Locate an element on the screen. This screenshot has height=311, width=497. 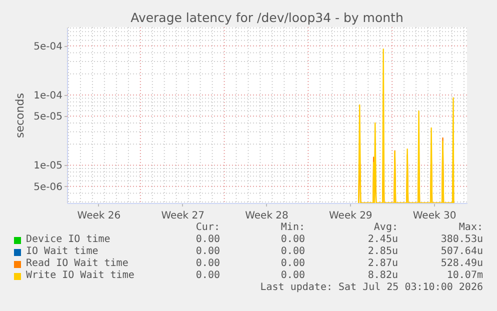
y-tick-label: 1e-04 is located at coordinates (48, 96).